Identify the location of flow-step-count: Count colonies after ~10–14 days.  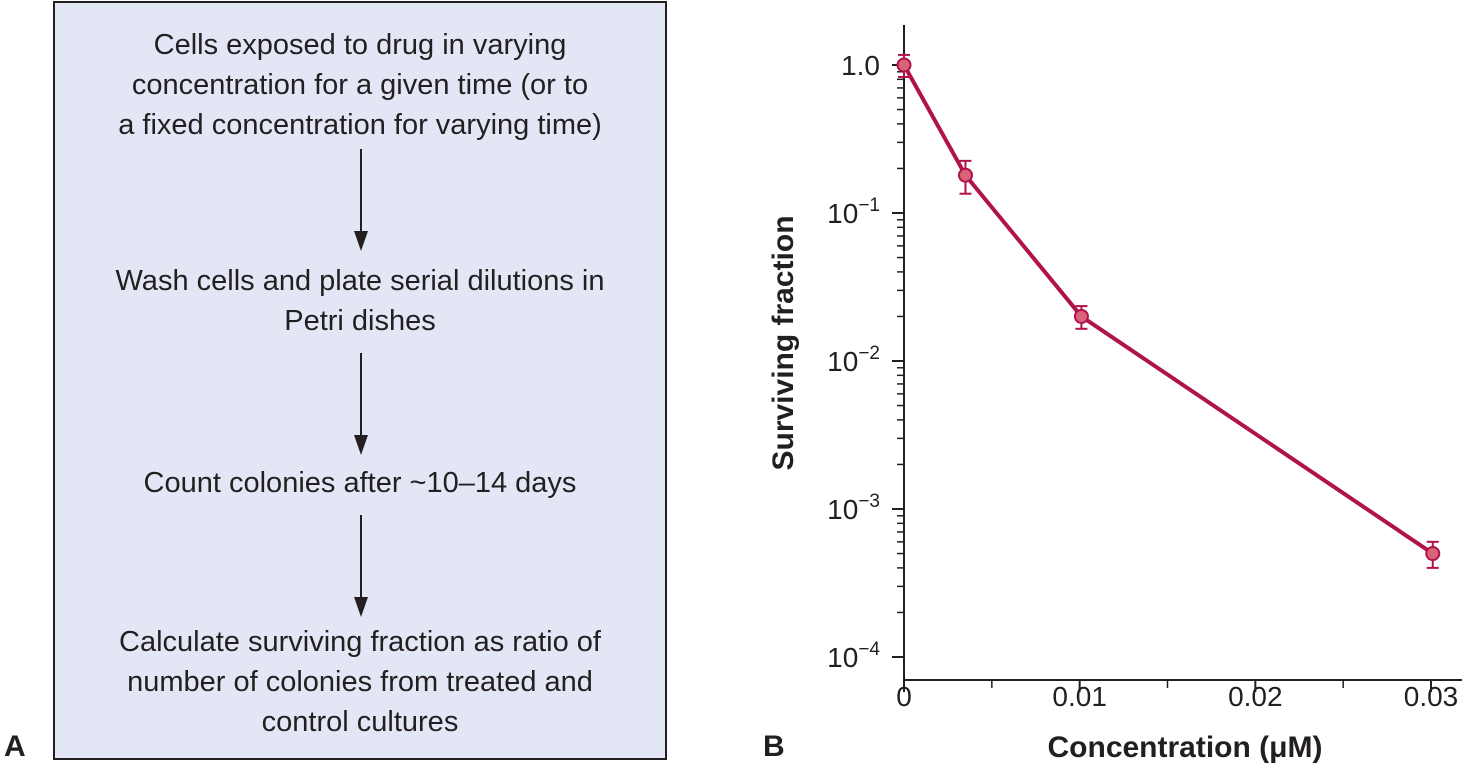
(360, 483).